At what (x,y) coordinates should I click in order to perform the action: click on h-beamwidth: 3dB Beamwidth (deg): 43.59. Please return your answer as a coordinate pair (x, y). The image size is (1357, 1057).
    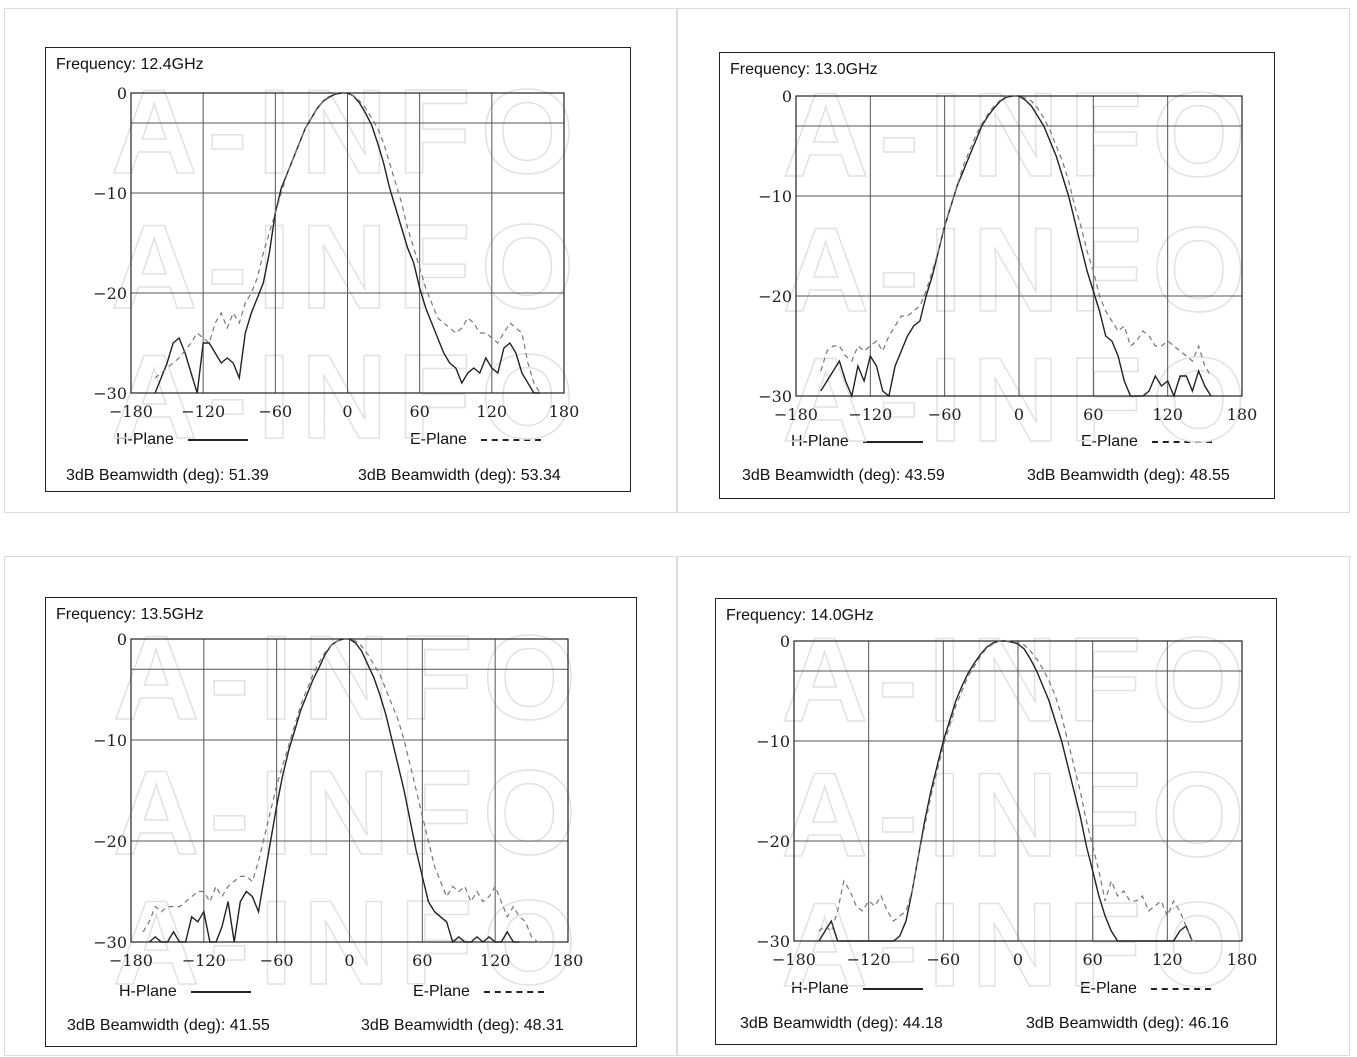
    Looking at the image, I should click on (843, 476).